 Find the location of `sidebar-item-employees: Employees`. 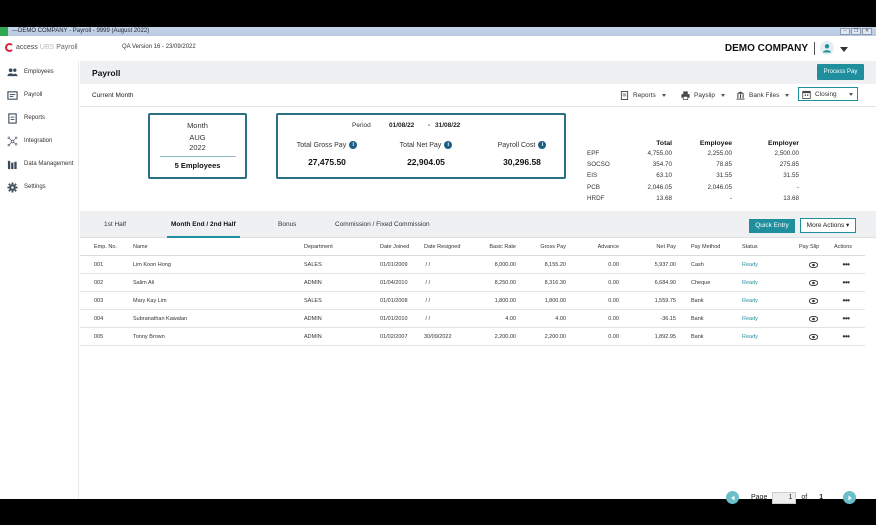

sidebar-item-employees: Employees is located at coordinates (39, 72).